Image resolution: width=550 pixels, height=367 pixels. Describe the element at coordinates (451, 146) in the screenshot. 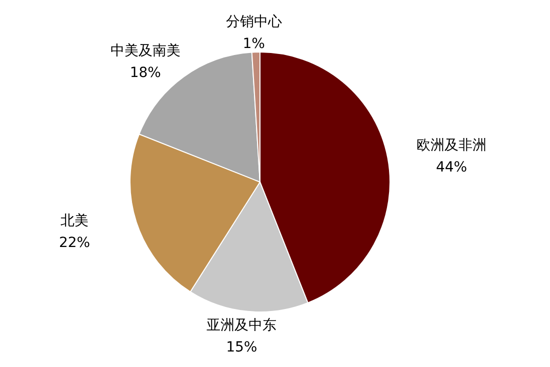

I see `slice-label: 欧洲及非洲` at that location.